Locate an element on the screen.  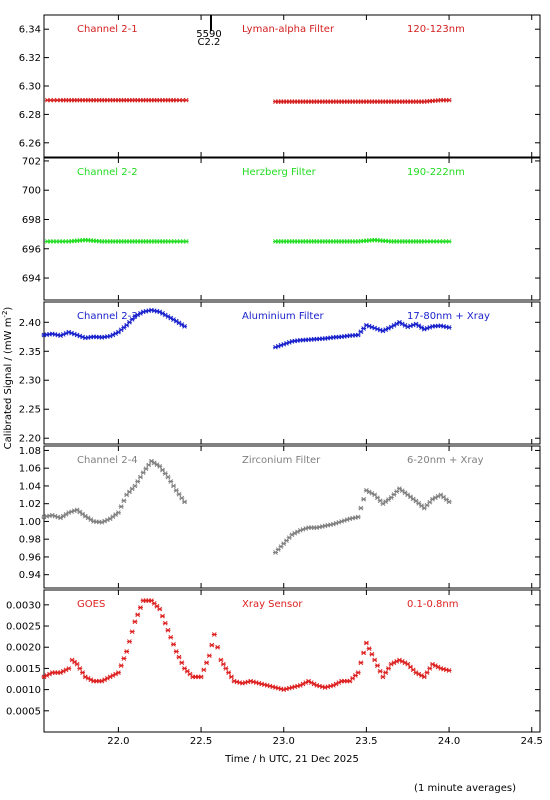
y-tick-label: 0.0015 is located at coordinates (23, 669).